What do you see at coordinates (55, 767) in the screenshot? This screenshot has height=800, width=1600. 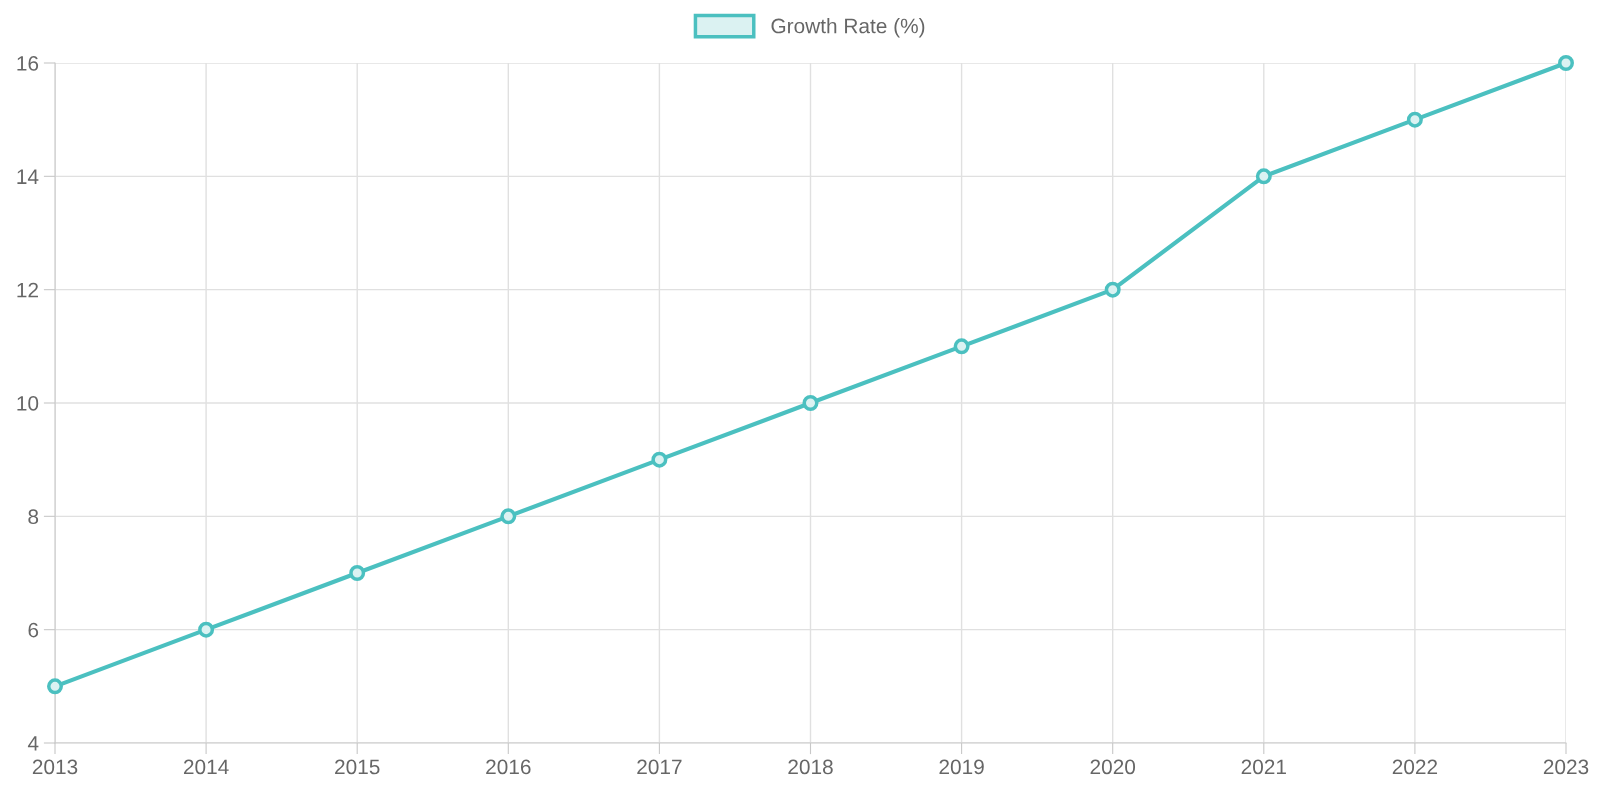 I see `x-tick-label: 2013` at bounding box center [55, 767].